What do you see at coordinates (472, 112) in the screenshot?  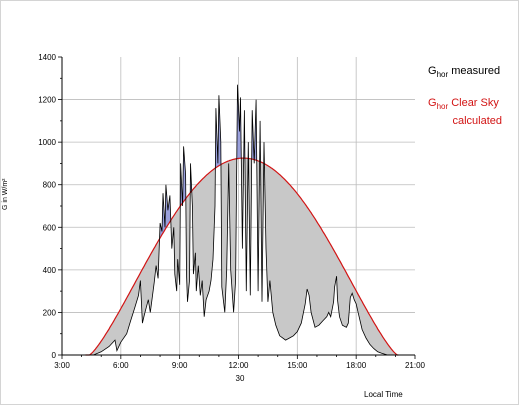 I see `legend-clear-sky: Ghor Clear Sky calculated` at bounding box center [472, 112].